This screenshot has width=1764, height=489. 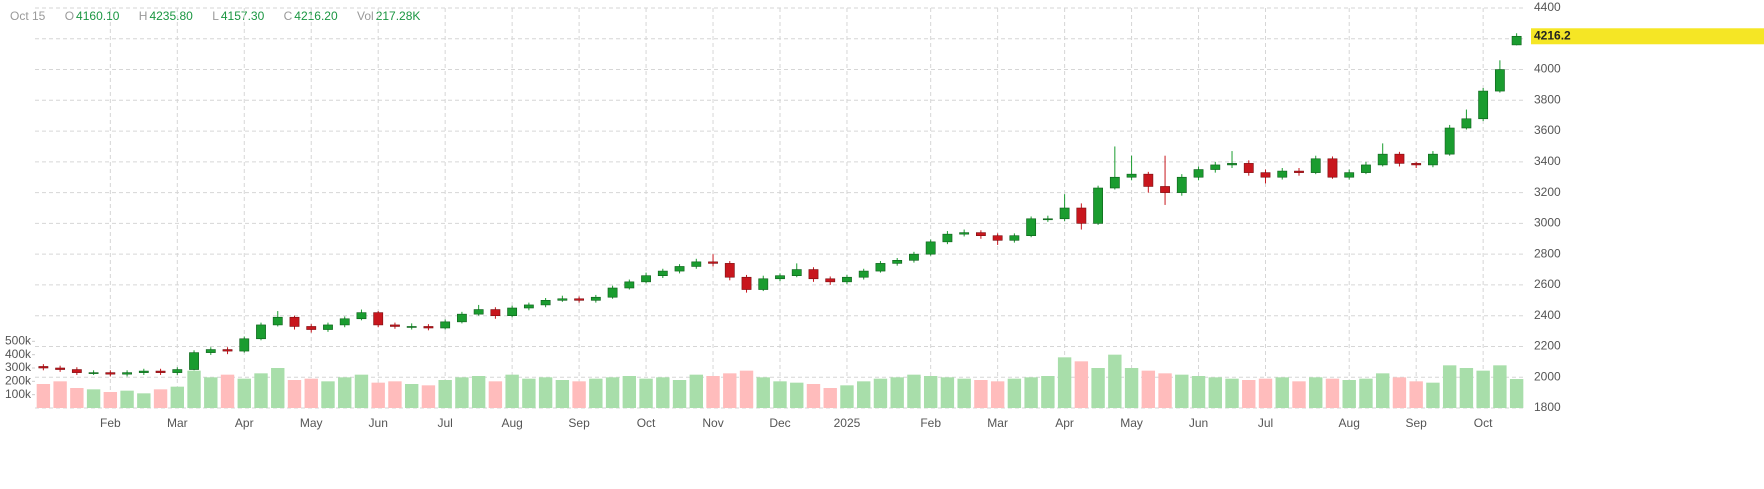 I want to click on last-price-label: 4216.2, so click(x=1552, y=35).